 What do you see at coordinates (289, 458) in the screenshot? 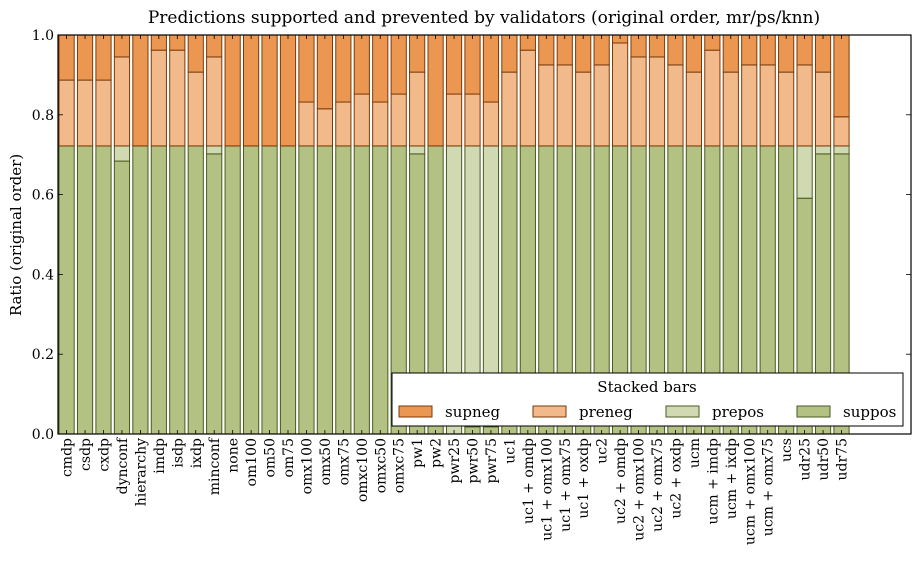
I see `x-tick-label: om75` at bounding box center [289, 458].